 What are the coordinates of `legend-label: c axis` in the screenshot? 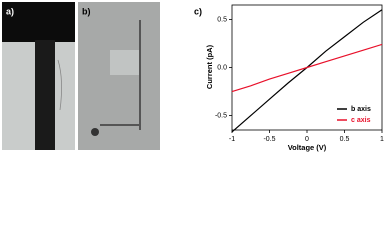 It's located at (361, 120).